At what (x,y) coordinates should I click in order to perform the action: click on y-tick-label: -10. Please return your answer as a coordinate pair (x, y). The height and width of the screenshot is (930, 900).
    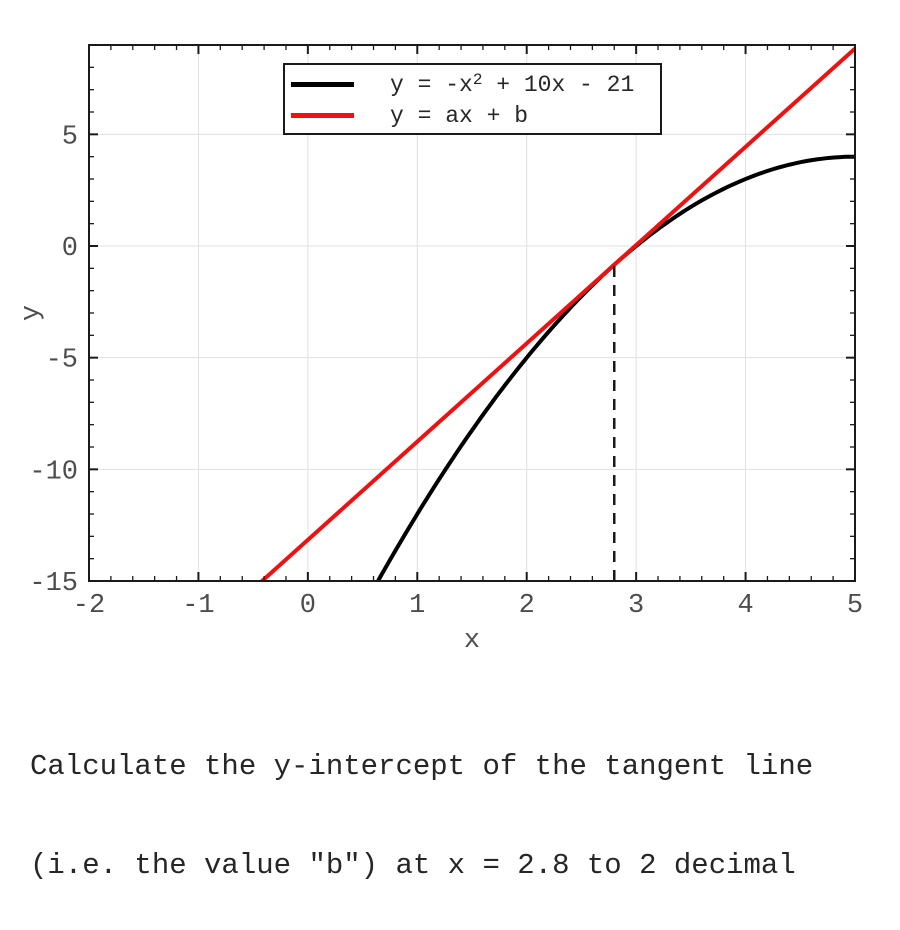
    Looking at the image, I should click on (53, 472).